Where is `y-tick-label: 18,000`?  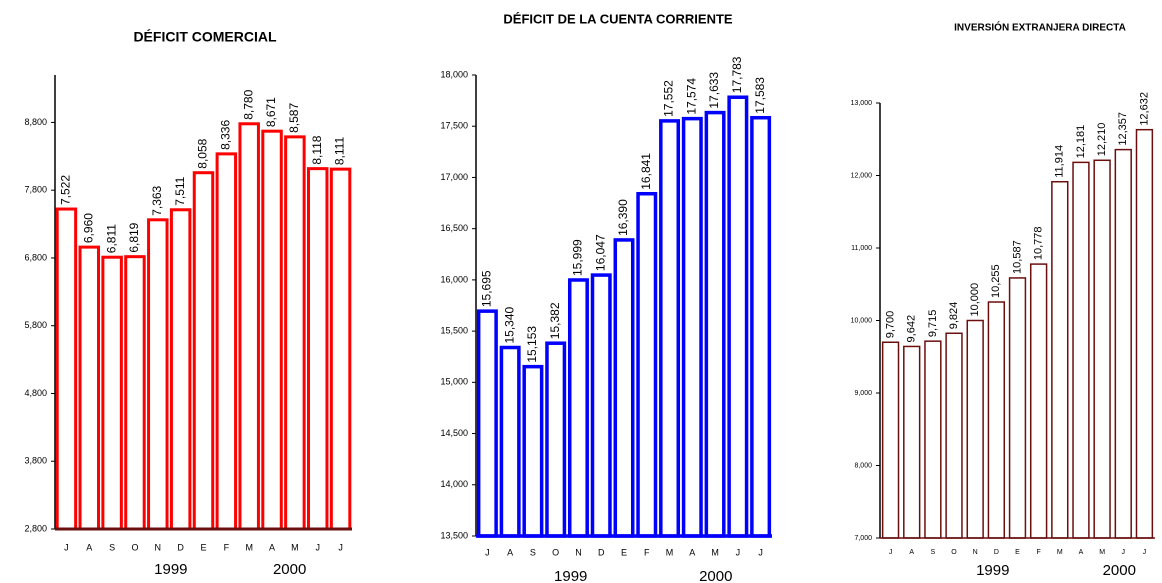 y-tick-label: 18,000 is located at coordinates (454, 74).